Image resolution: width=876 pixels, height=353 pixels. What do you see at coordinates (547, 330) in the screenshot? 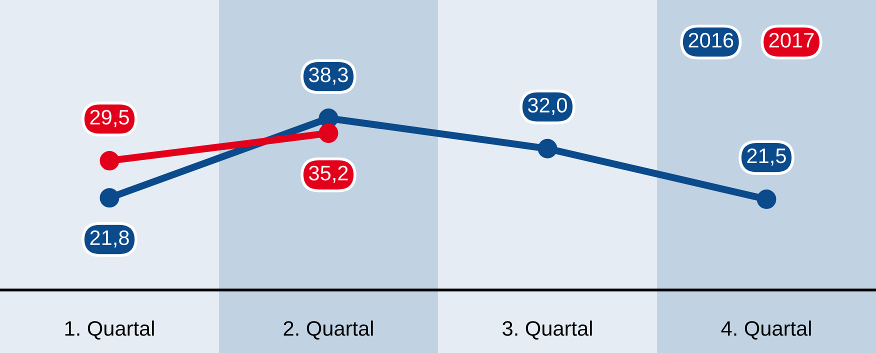
I see `x-tick-label: 3. Quartal` at bounding box center [547, 330].